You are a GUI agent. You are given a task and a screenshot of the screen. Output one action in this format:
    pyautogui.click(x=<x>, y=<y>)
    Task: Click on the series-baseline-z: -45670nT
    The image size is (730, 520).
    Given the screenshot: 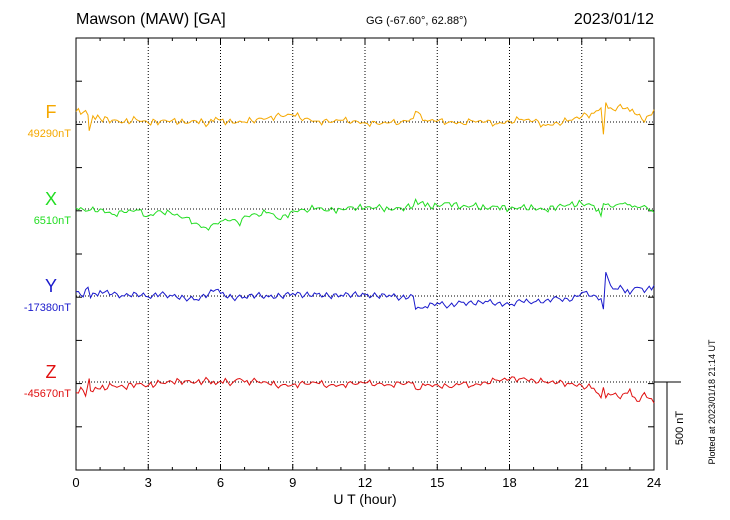 What is the action you would take?
    pyautogui.click(x=47, y=394)
    